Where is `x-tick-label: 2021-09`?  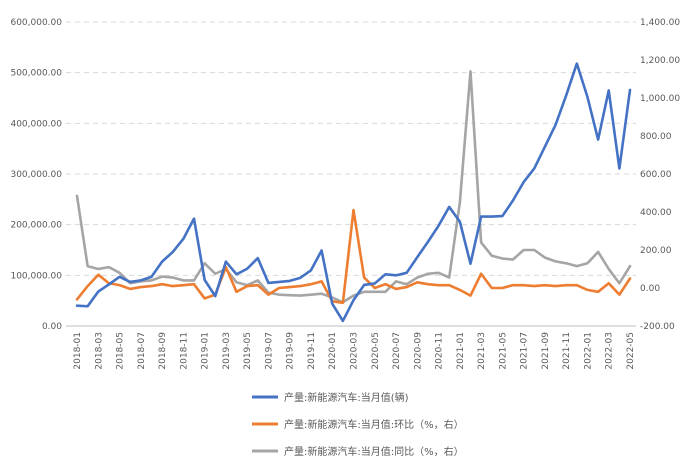
x-tick-label: 2021-09 is located at coordinates (546, 351).